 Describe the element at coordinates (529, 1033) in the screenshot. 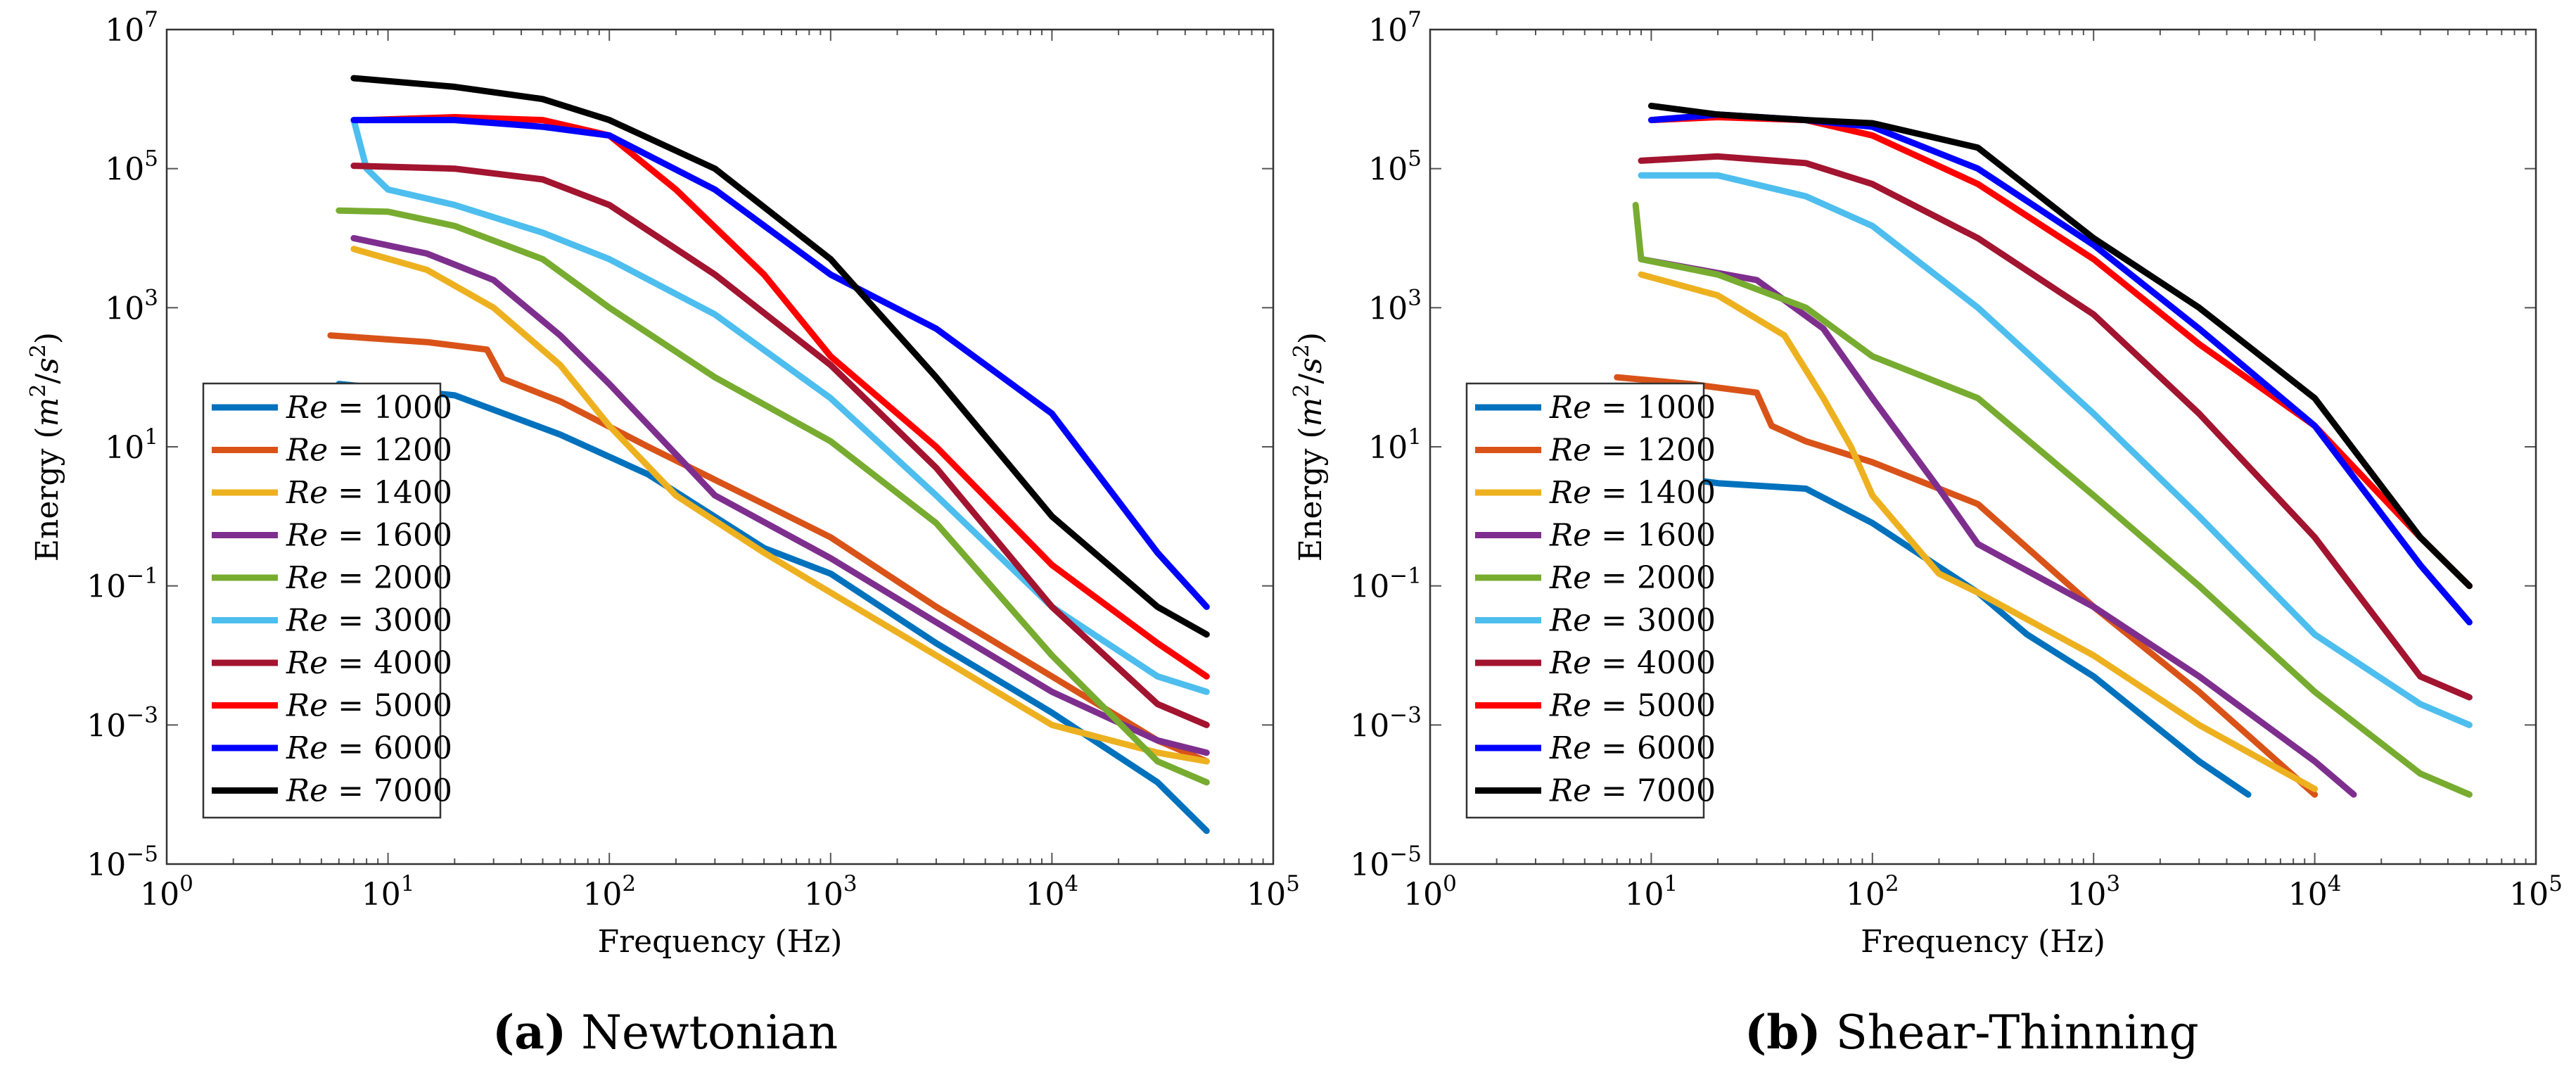

I see `caption-a-label: (a)` at that location.